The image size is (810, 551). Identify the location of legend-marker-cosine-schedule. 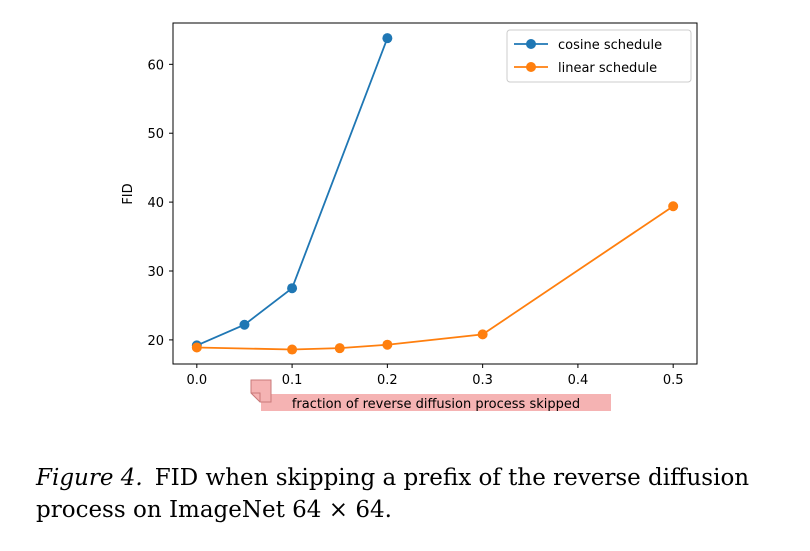
(531, 44).